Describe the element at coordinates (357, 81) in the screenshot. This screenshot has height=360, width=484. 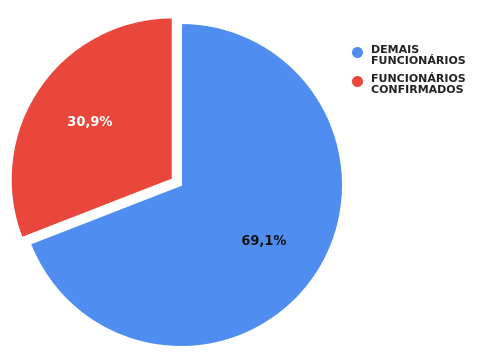
I see `legend-swatch-funcionarios-confirmados` at that location.